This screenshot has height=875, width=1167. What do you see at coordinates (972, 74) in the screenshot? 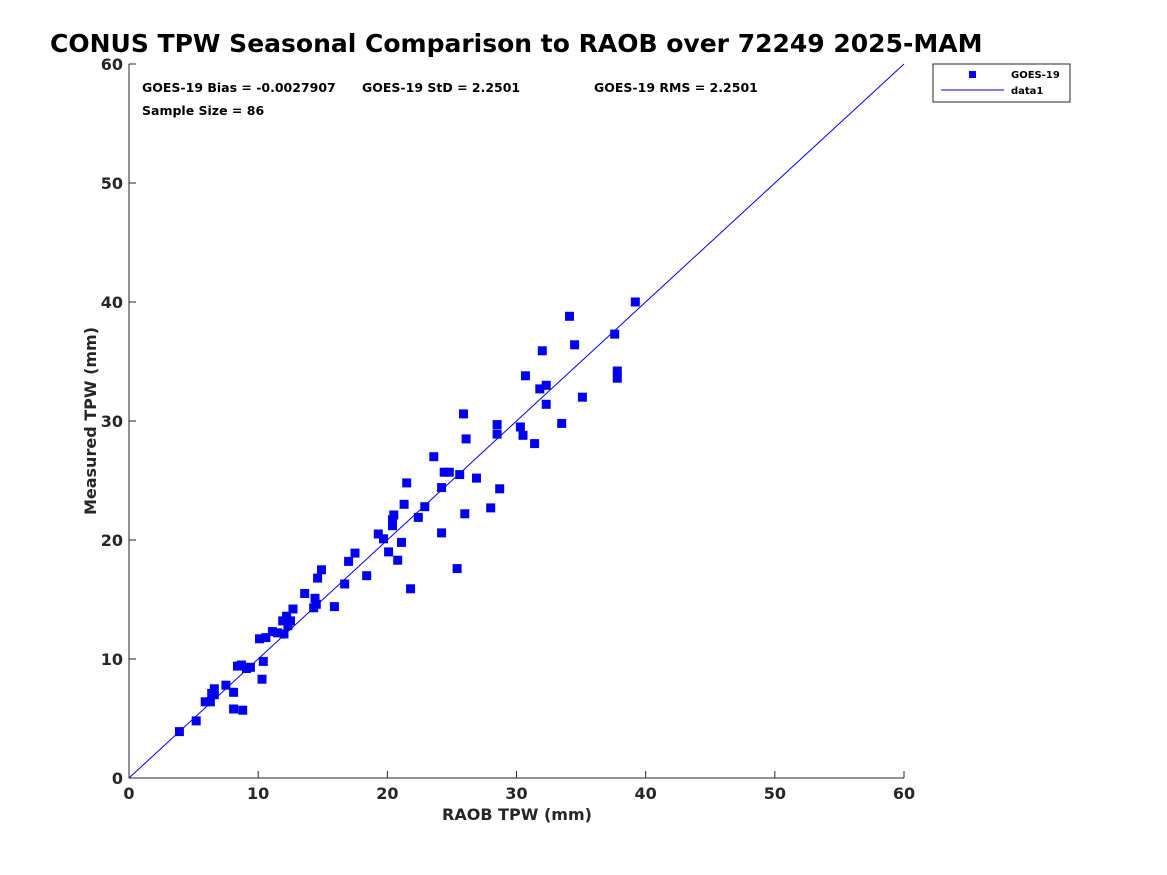
I see `legend-marker-goes19` at bounding box center [972, 74].